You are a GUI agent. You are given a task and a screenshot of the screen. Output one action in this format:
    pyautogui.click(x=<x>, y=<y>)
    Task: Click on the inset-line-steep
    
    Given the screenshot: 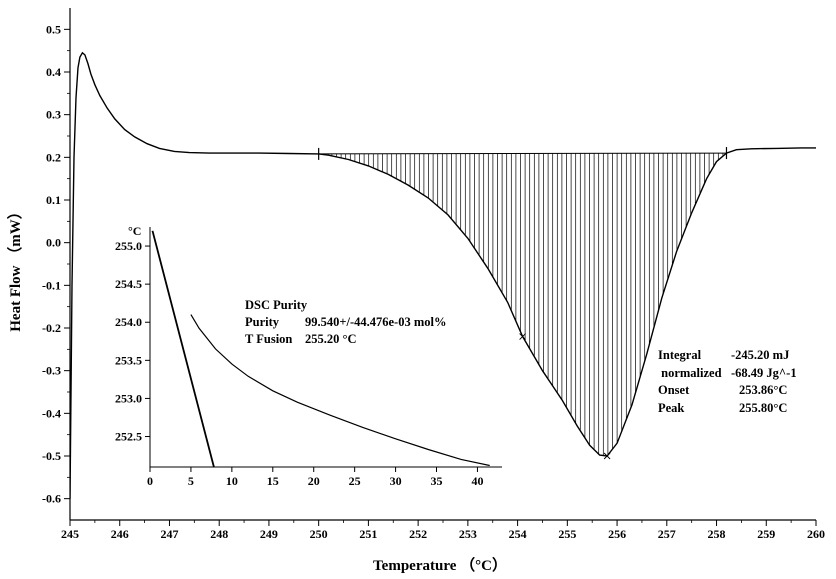 What is the action you would take?
    pyautogui.click(x=183, y=348)
    